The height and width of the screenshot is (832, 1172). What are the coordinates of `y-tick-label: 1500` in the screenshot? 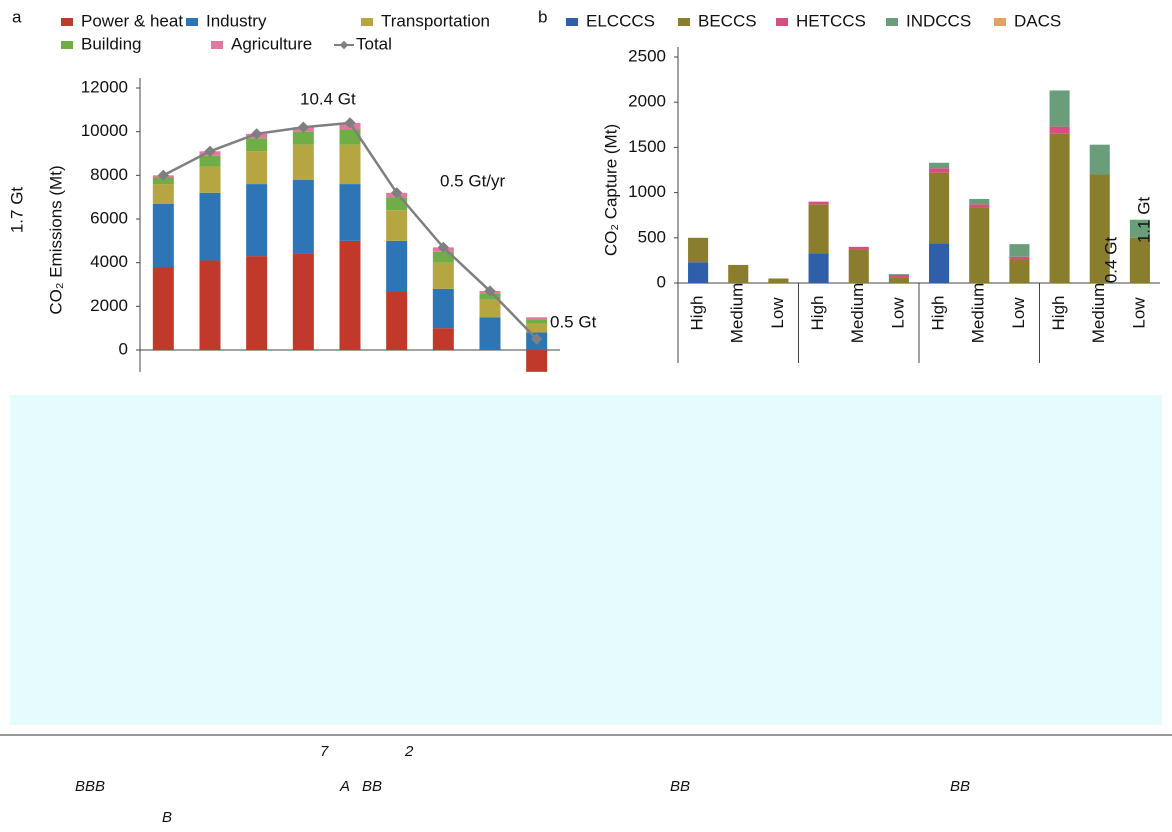 It's located at (647, 146).